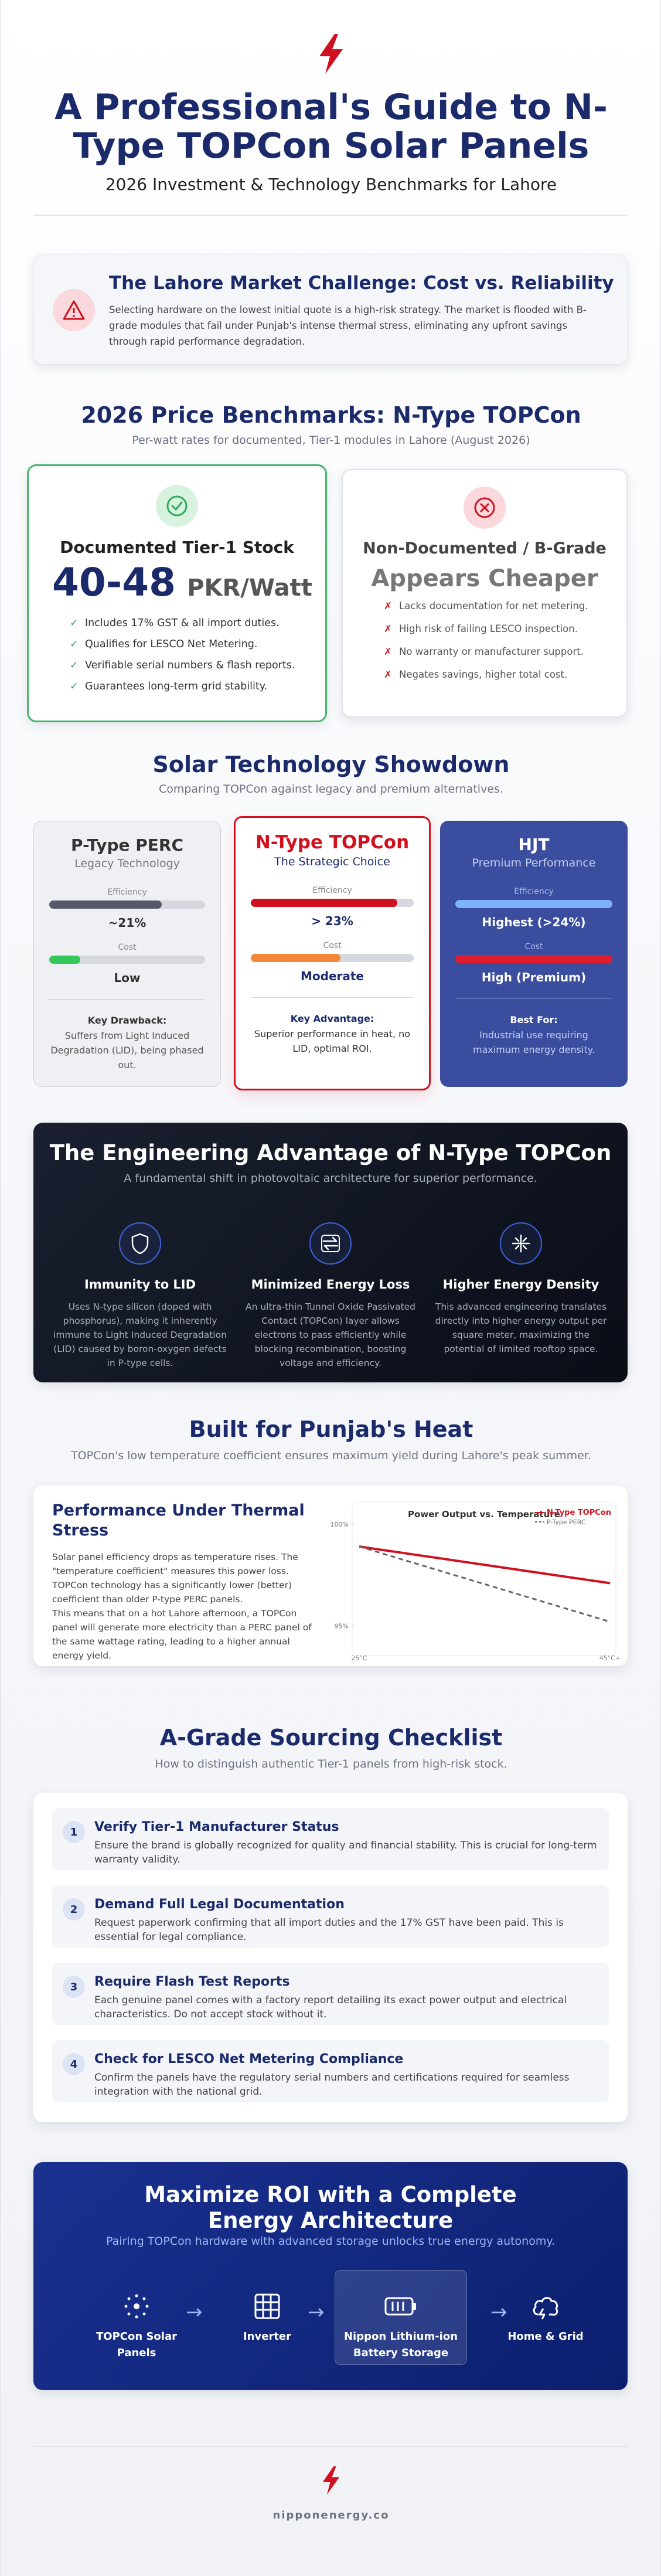 This screenshot has height=2576, width=661. What do you see at coordinates (545, 2337) in the screenshot?
I see `step-label: Home & Grid` at bounding box center [545, 2337].